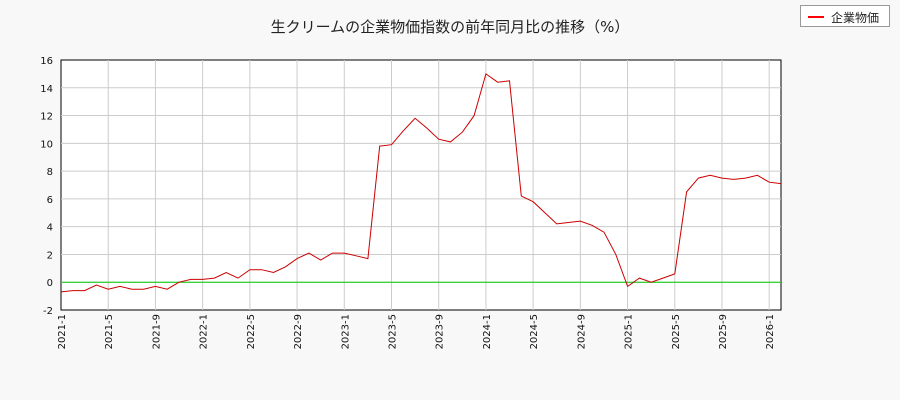 The image size is (900, 400). Describe the element at coordinates (629, 331) in the screenshot. I see `x-tick-label: 2025-1` at that location.